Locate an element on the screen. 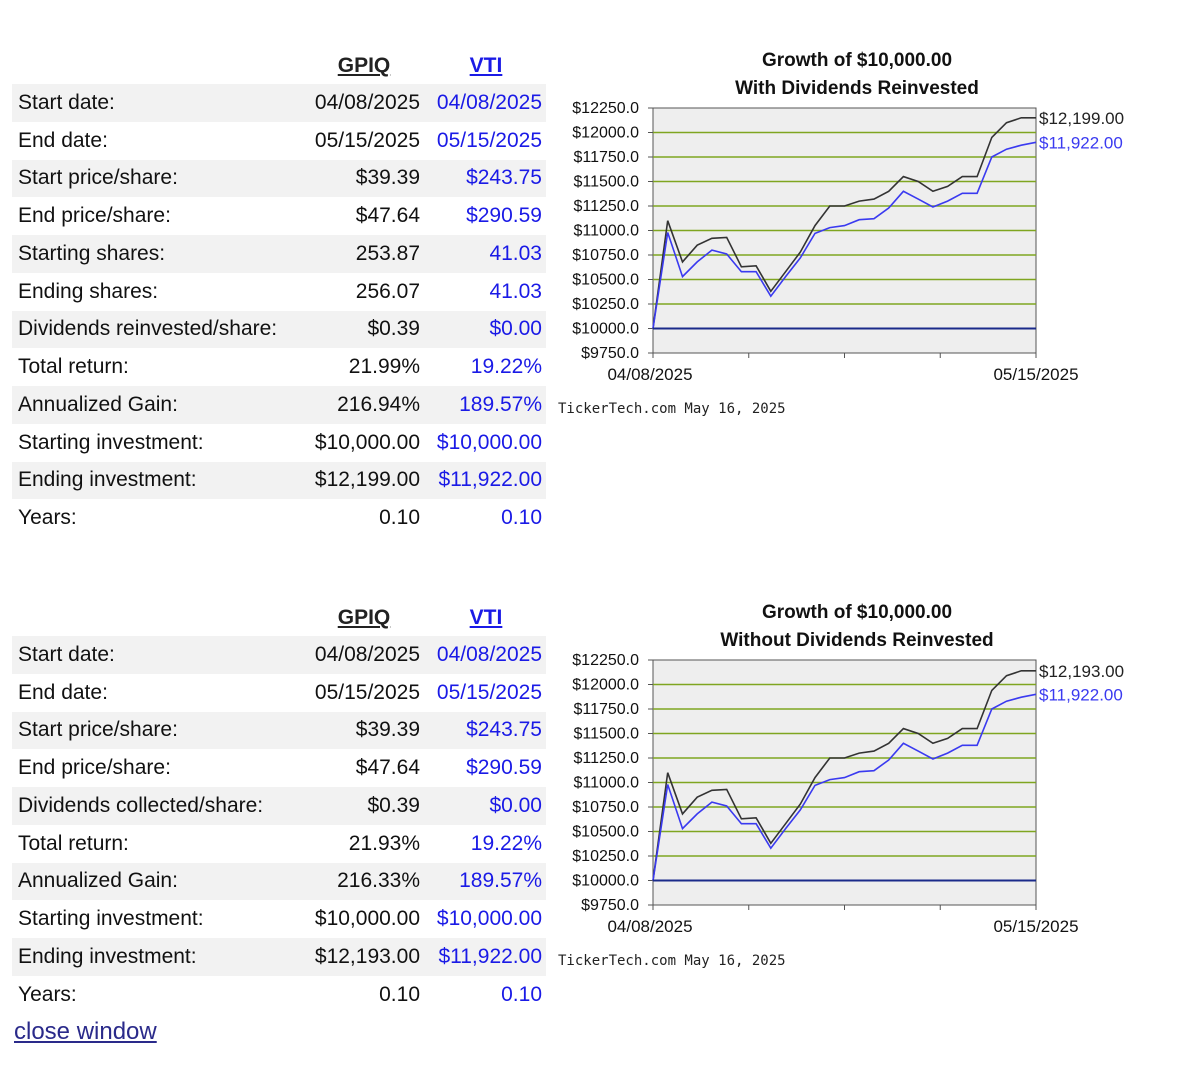 Image resolution: width=1179 pixels, height=1088 pixels. chart-subtitle: With Dividends Reinvested is located at coordinates (857, 88).